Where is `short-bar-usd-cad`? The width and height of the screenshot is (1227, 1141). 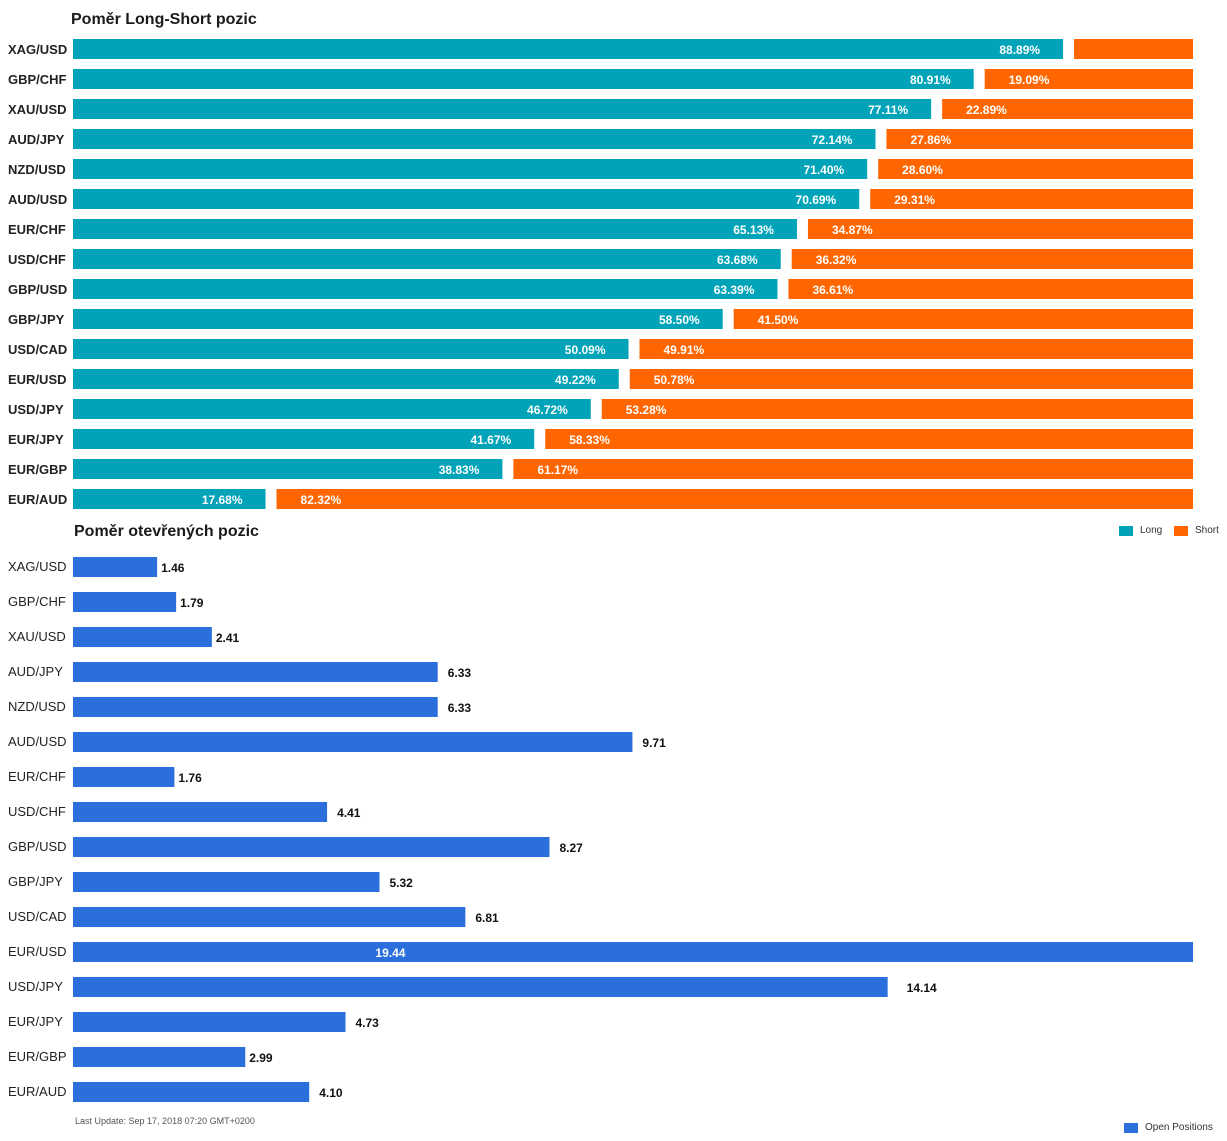
short-bar-usd-cad is located at coordinates (916, 349).